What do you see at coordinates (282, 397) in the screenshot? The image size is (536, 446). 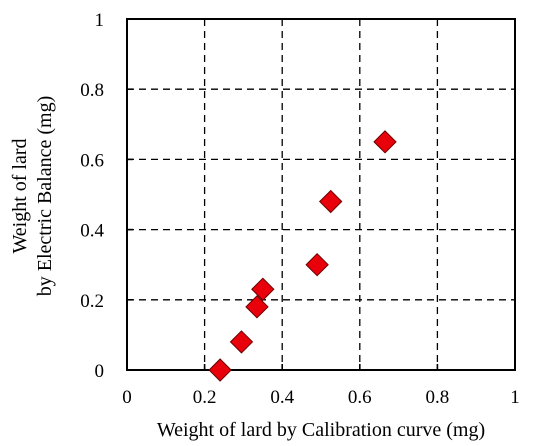 I see `x-tick-label: 0.4` at bounding box center [282, 397].